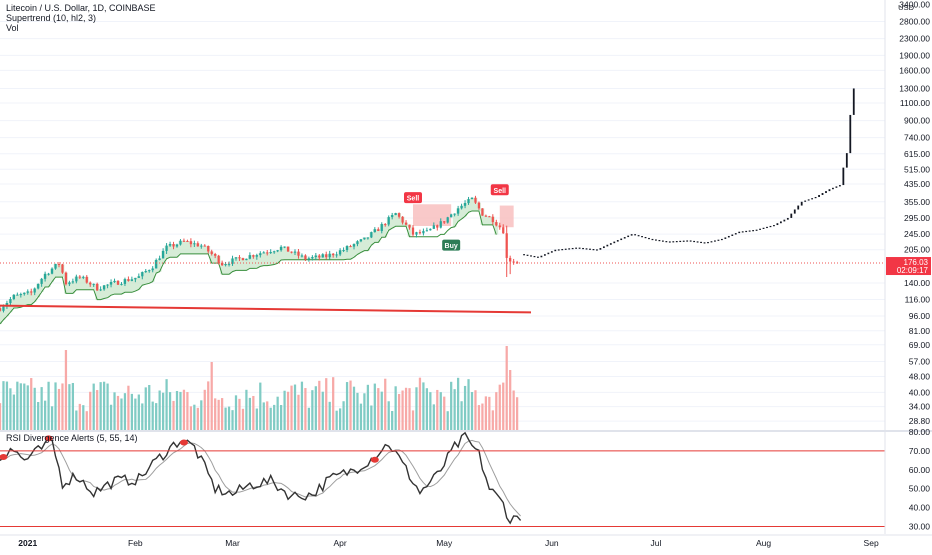 This screenshot has width=932, height=555. I want to click on buy-signal: Buy, so click(451, 245).